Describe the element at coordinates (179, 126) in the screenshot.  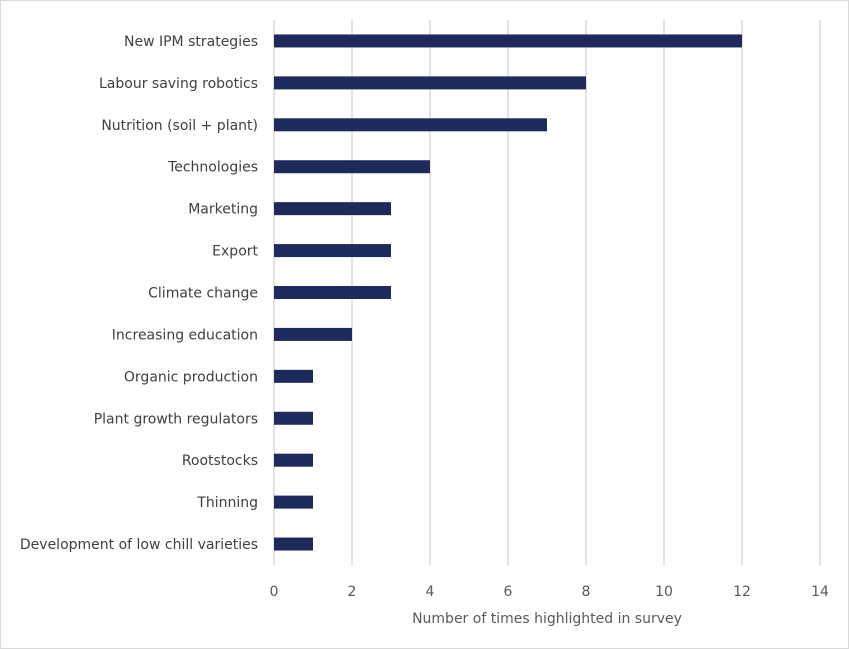
I see `category-label: Nutrition (soil + plant)` at that location.